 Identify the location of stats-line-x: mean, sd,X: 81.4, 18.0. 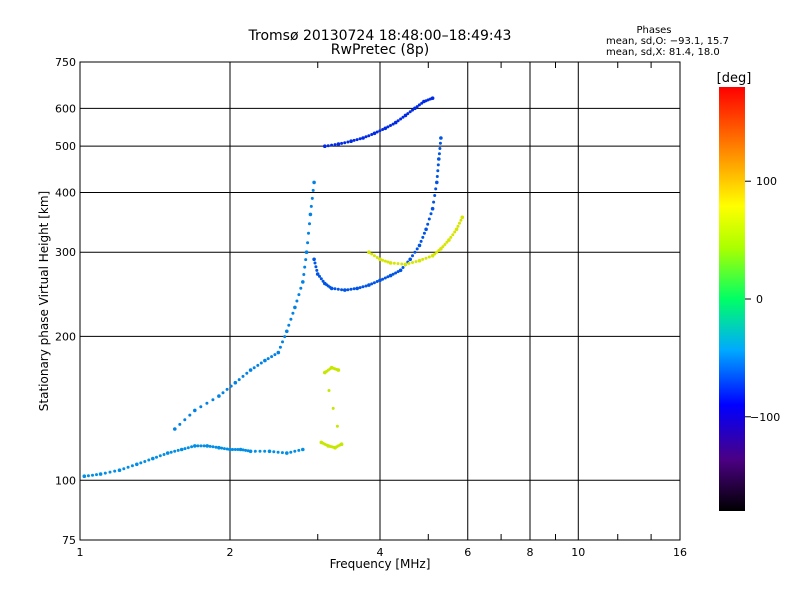
(663, 52).